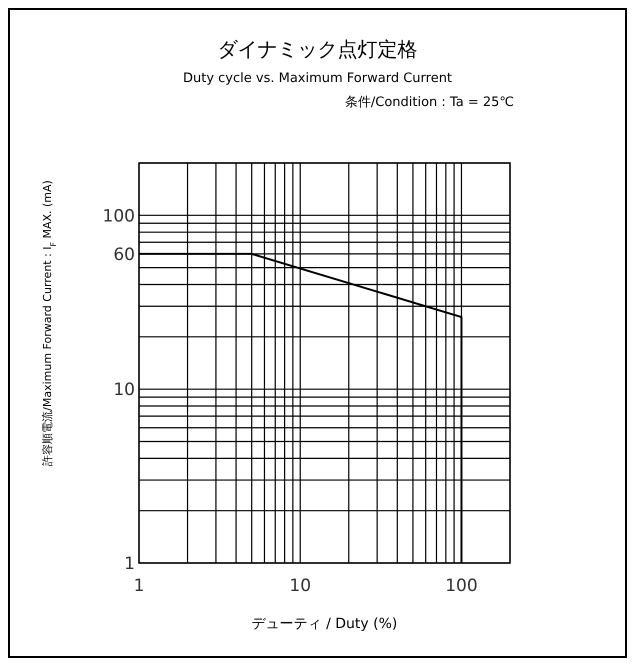  I want to click on x-axis-title: デューティ / Duty (%), so click(325, 624).